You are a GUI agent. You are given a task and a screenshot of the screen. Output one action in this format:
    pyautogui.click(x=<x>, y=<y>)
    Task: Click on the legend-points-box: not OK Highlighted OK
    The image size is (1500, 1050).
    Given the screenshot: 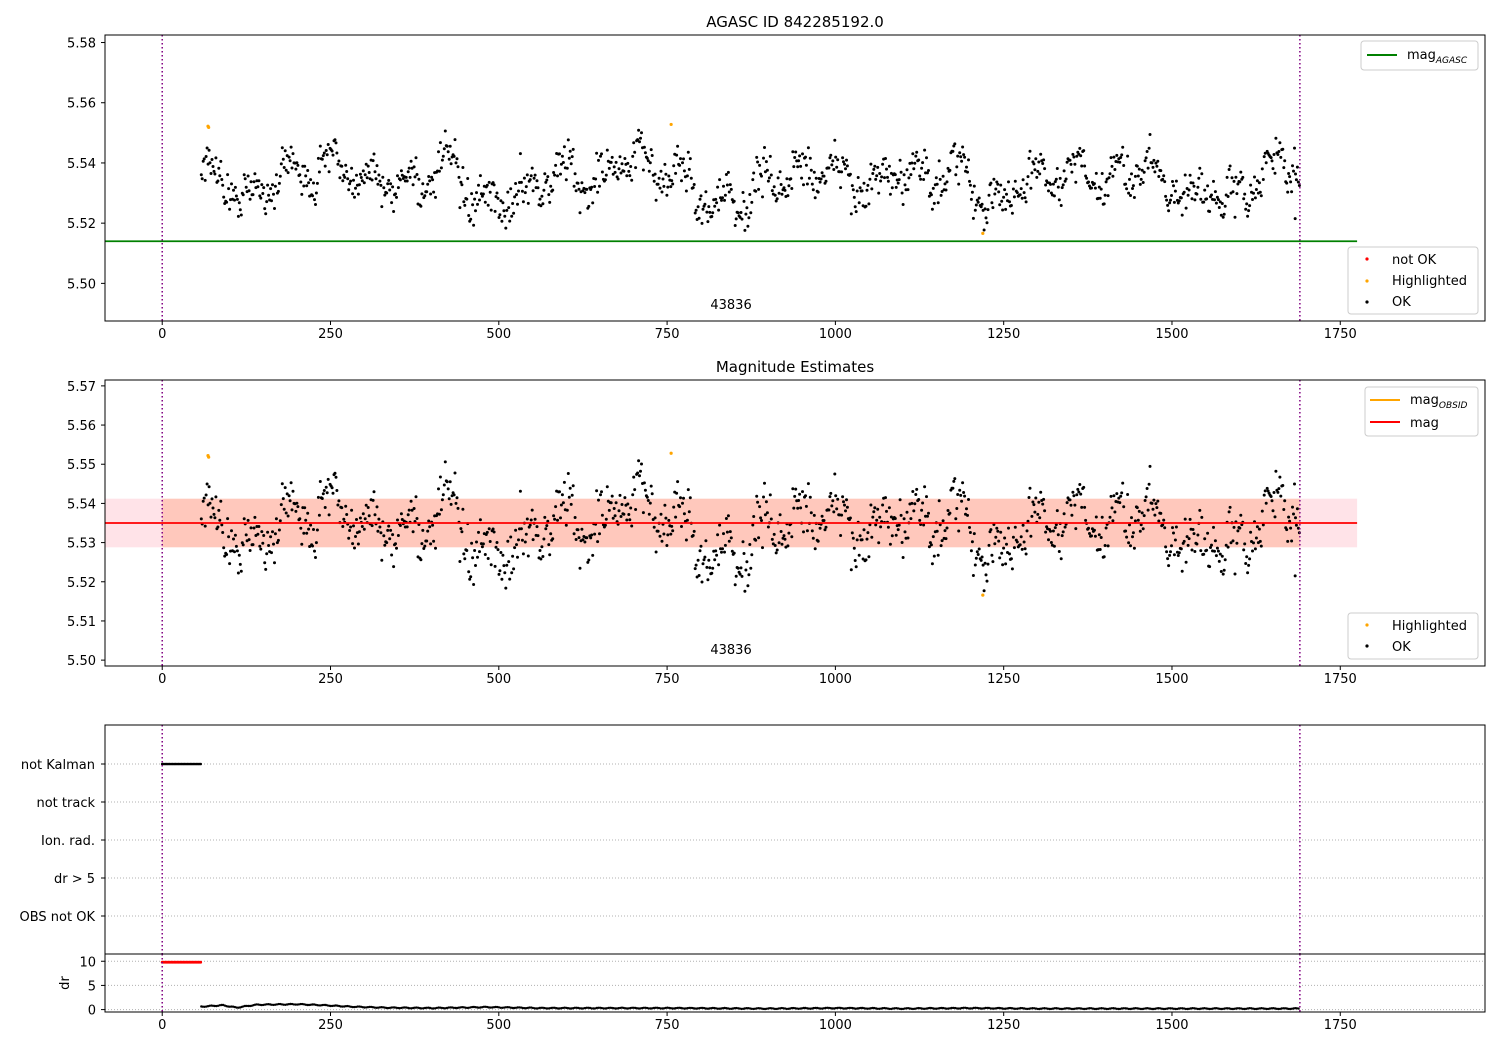 What is the action you would take?
    pyautogui.click(x=1413, y=280)
    